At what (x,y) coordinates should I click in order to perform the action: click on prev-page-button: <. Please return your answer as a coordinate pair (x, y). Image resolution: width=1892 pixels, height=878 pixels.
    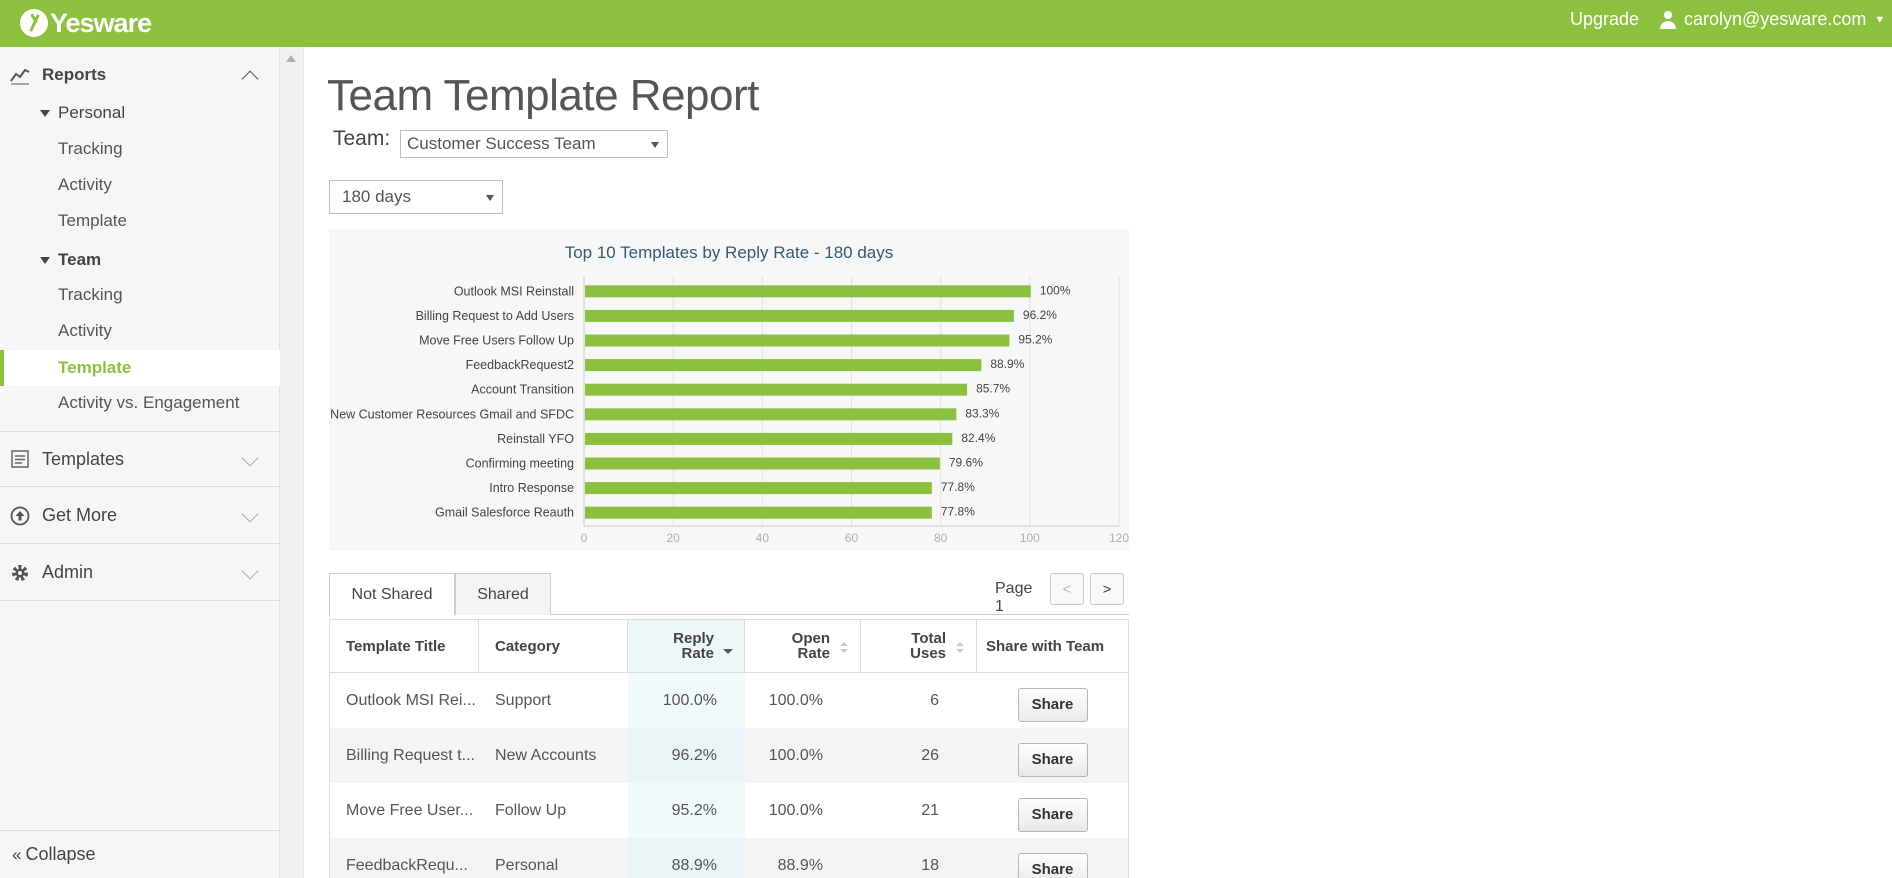
    Looking at the image, I should click on (1067, 589).